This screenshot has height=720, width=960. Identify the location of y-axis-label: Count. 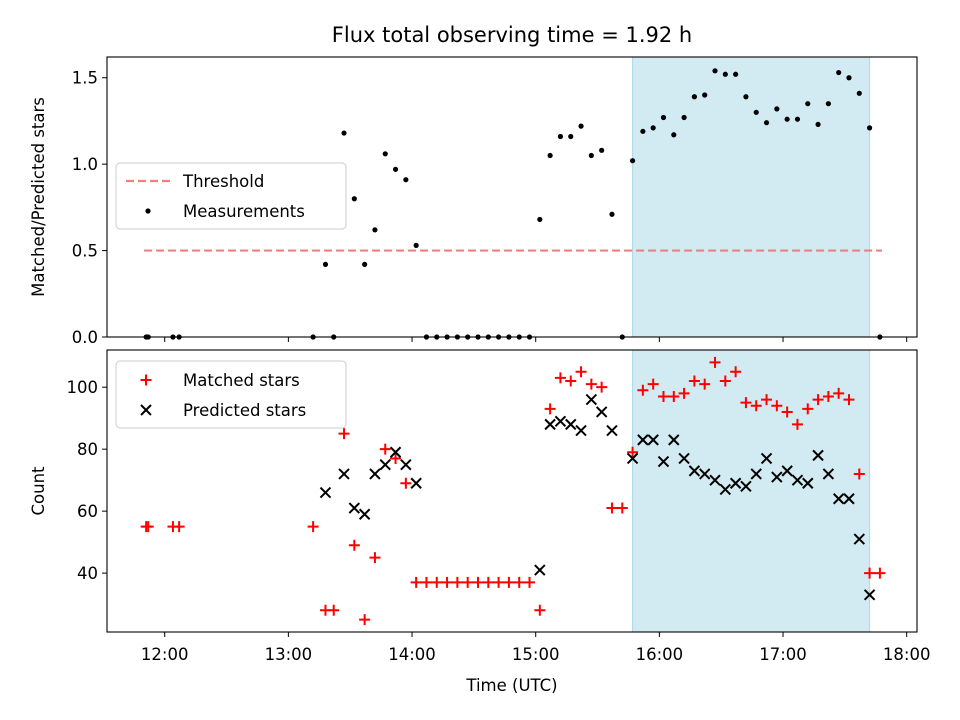
(38, 491).